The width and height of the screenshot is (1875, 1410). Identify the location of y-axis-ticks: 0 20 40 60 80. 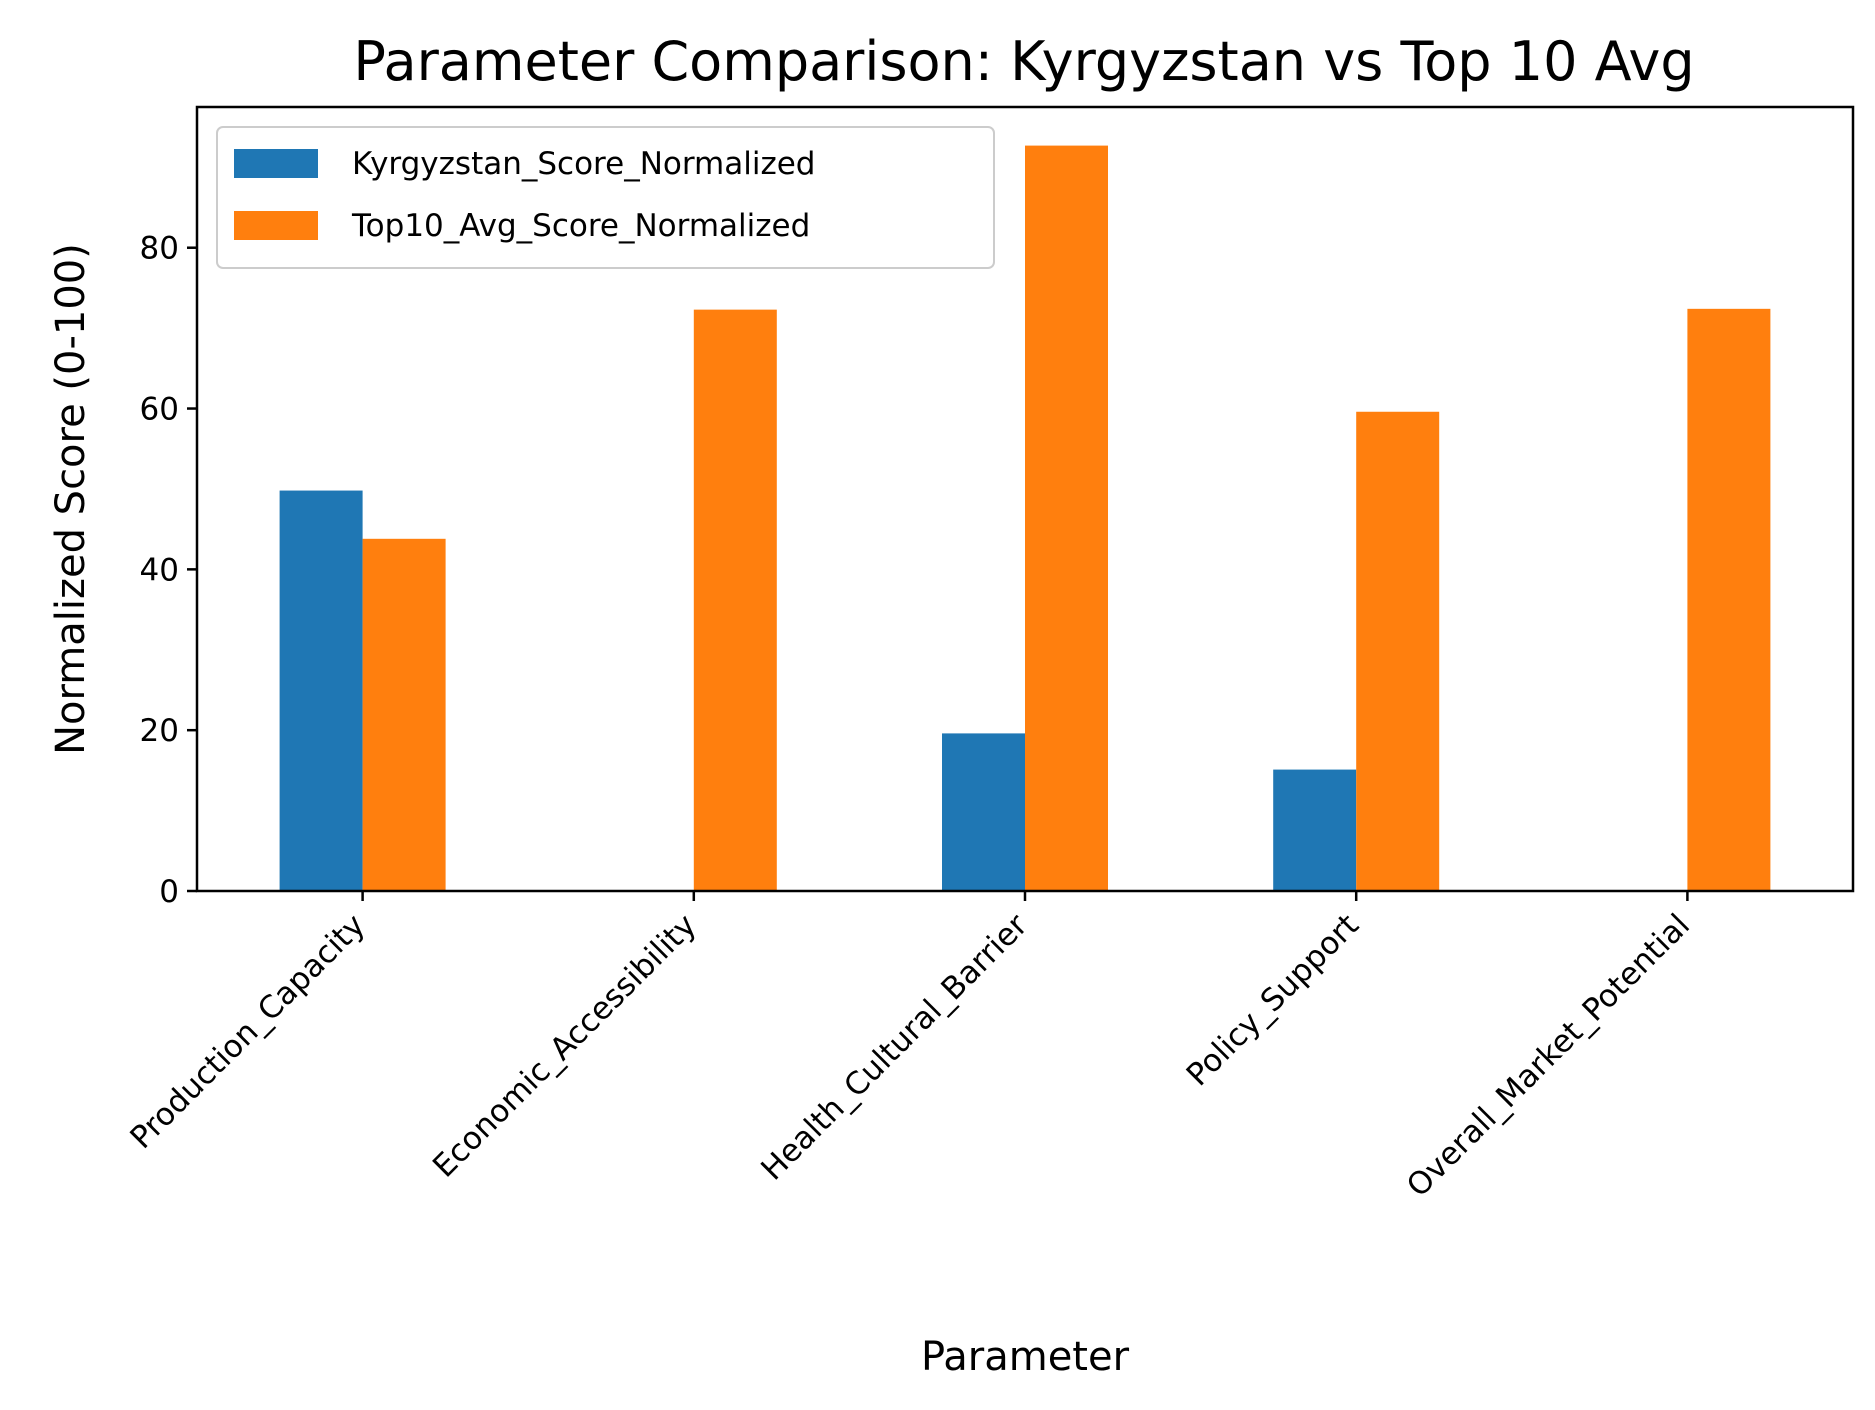
(168, 570).